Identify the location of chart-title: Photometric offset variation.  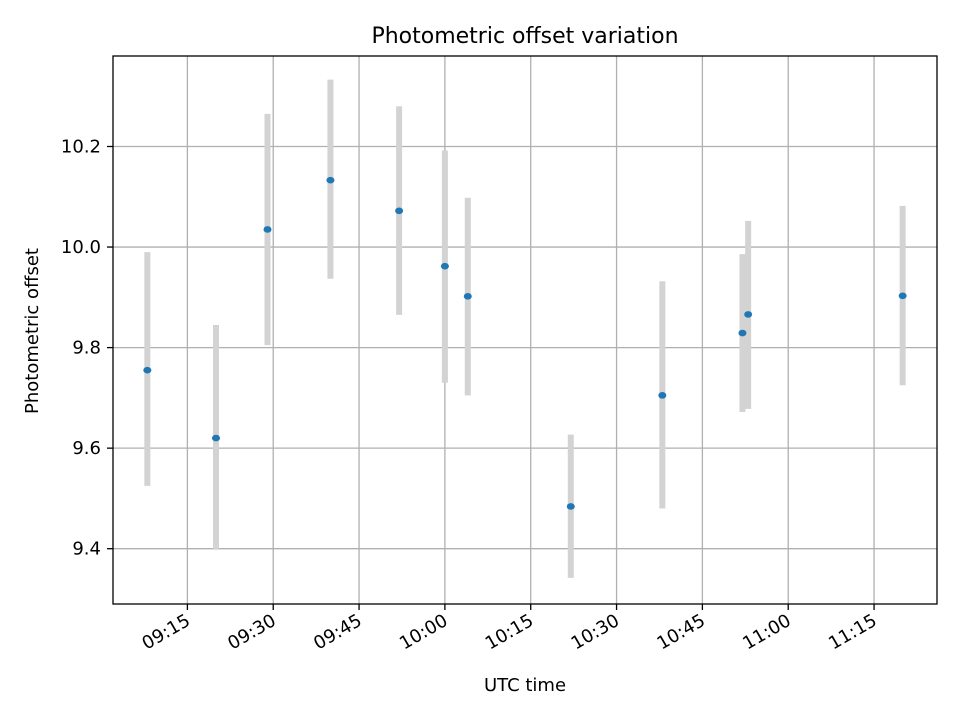
(524, 36).